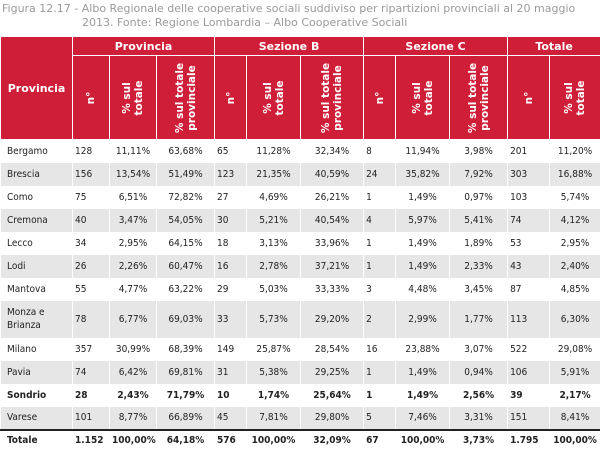 The image size is (600, 450). What do you see at coordinates (332, 349) in the screenshot?
I see `cell-sezione-b-pct-provinciale: 28,54%` at bounding box center [332, 349].